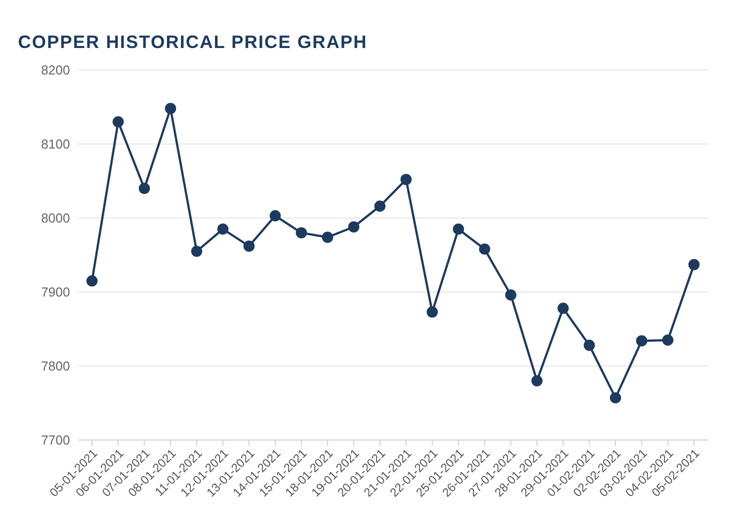 The width and height of the screenshot is (750, 520). Describe the element at coordinates (55, 70) in the screenshot. I see `y-tick-label: 8200` at that location.